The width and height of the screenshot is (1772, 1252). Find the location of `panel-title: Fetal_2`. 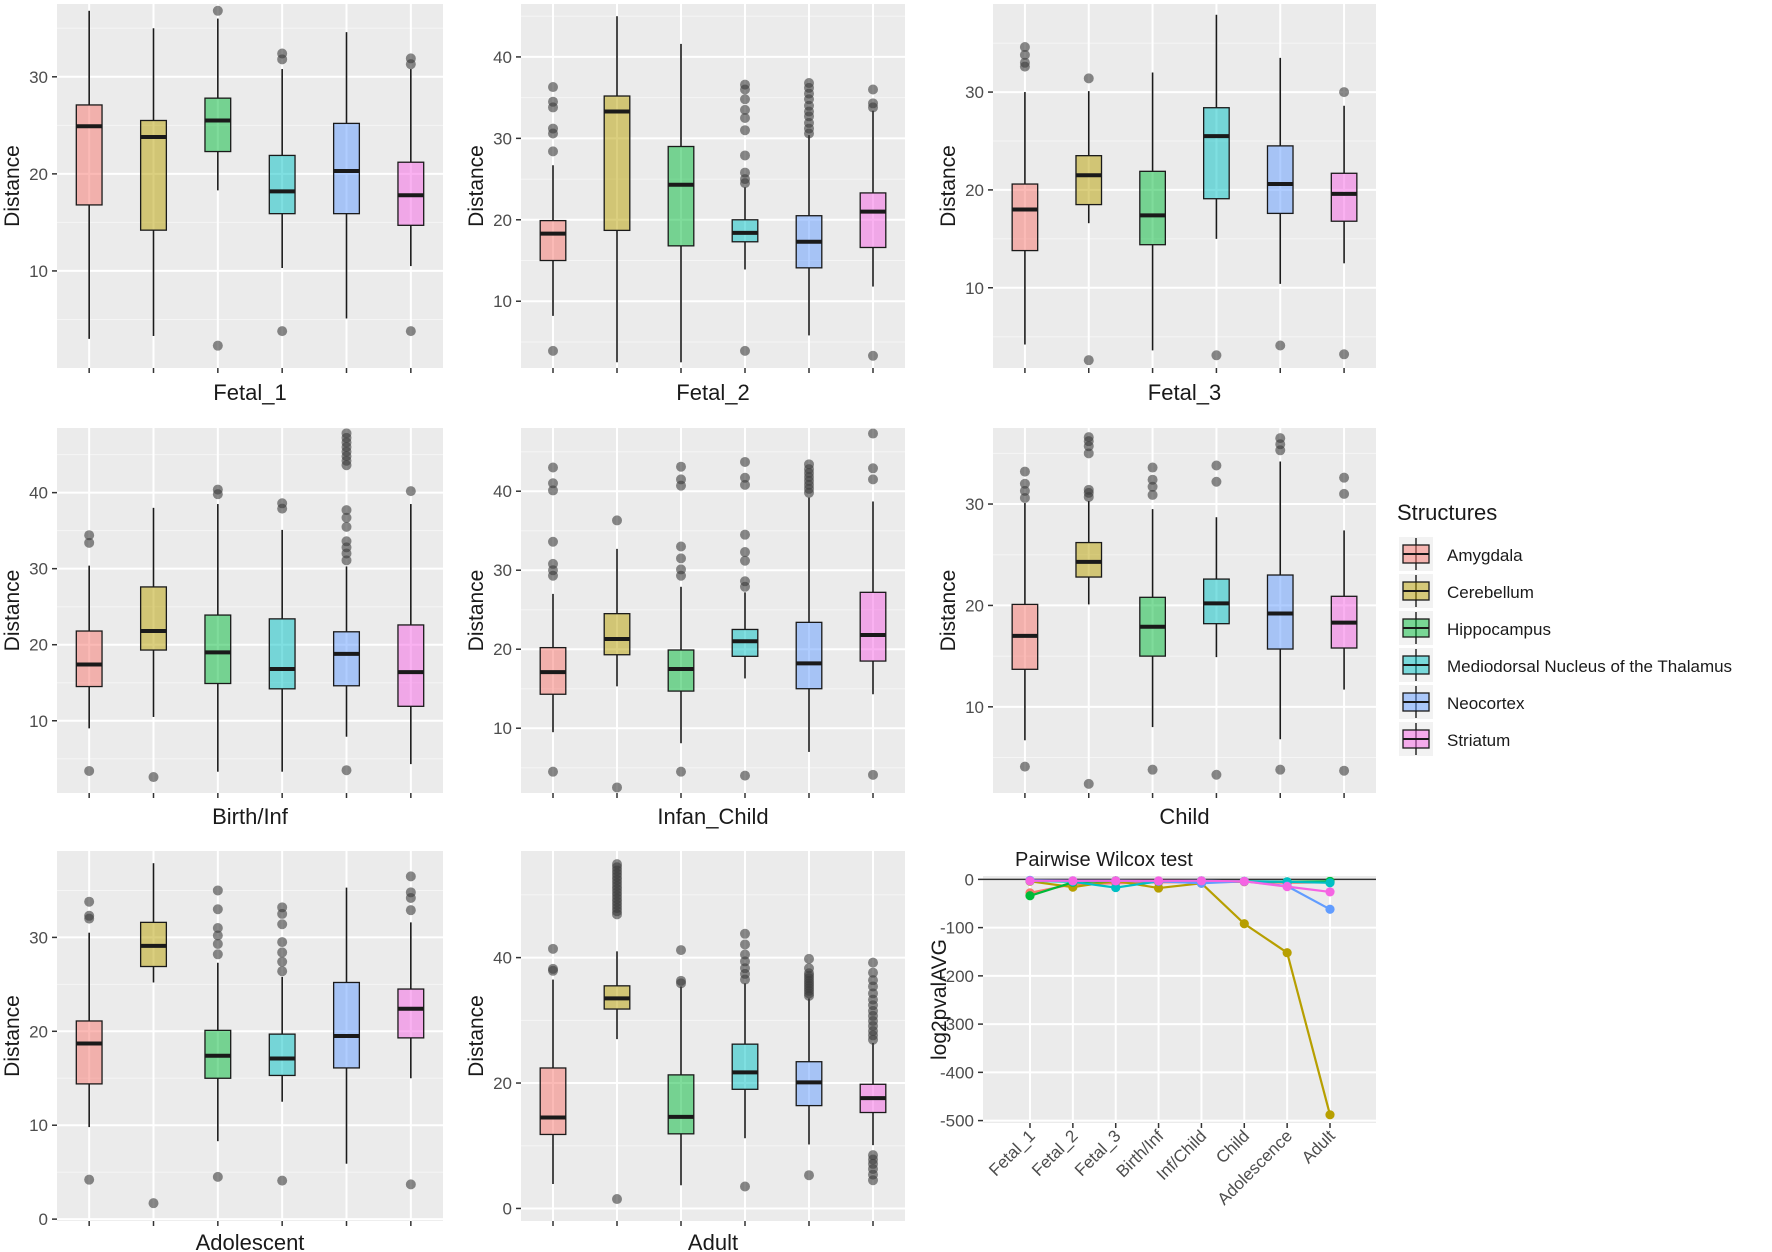

panel-title: Fetal_2 is located at coordinates (712, 392).